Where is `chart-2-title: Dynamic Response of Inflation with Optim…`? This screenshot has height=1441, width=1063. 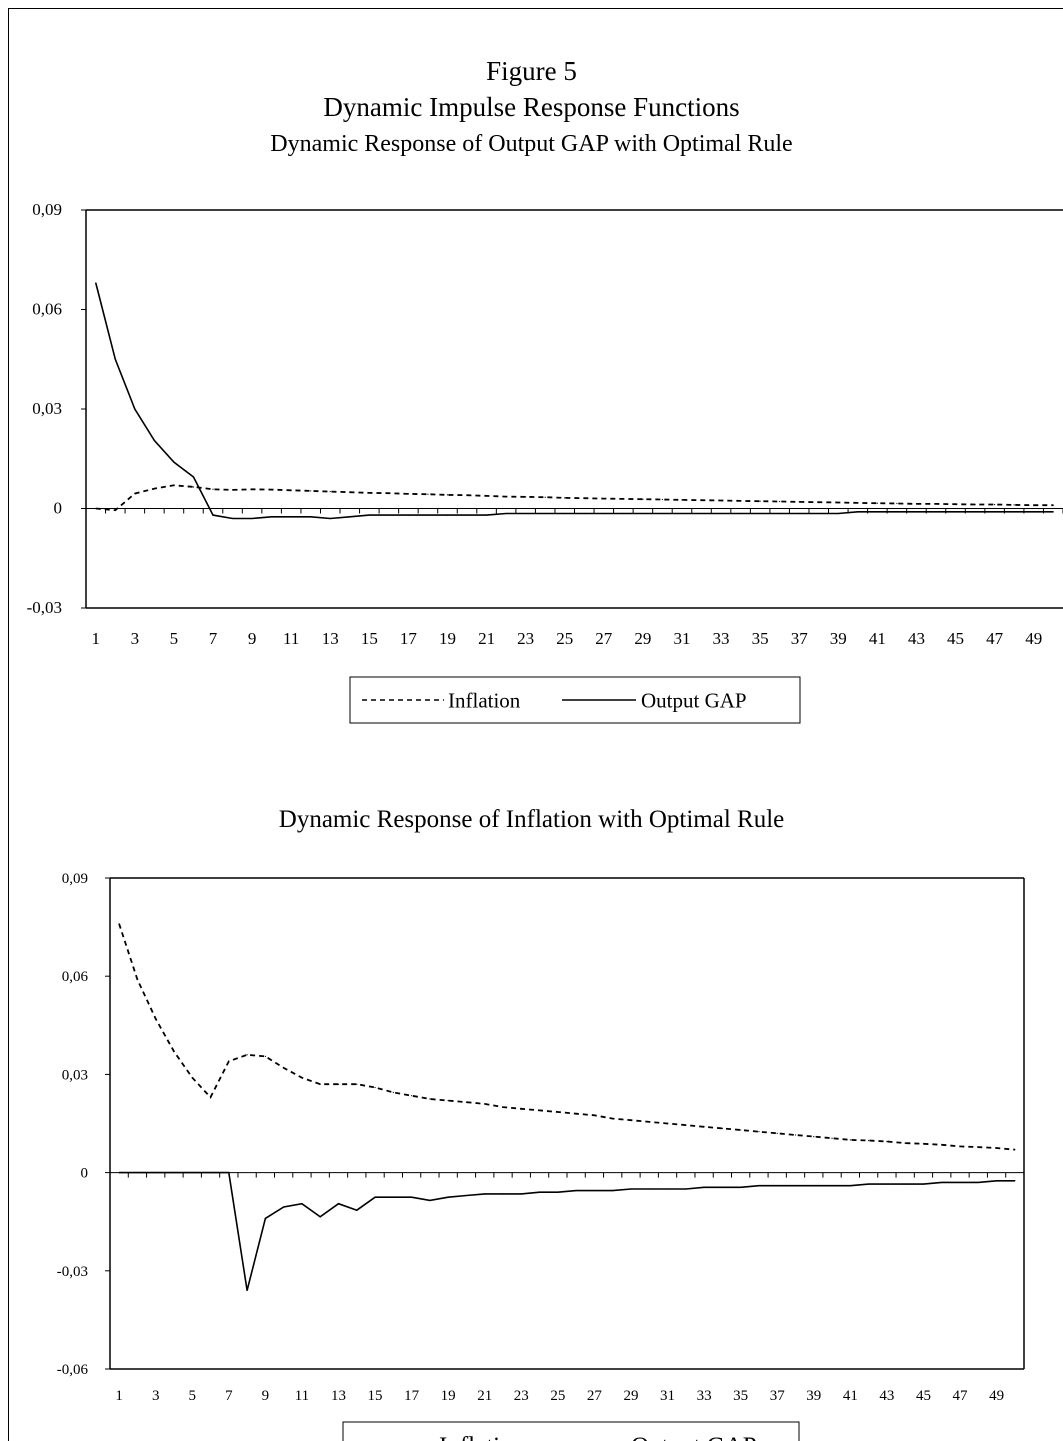 chart-2-title: Dynamic Response of Inflation with Optim… is located at coordinates (531, 819).